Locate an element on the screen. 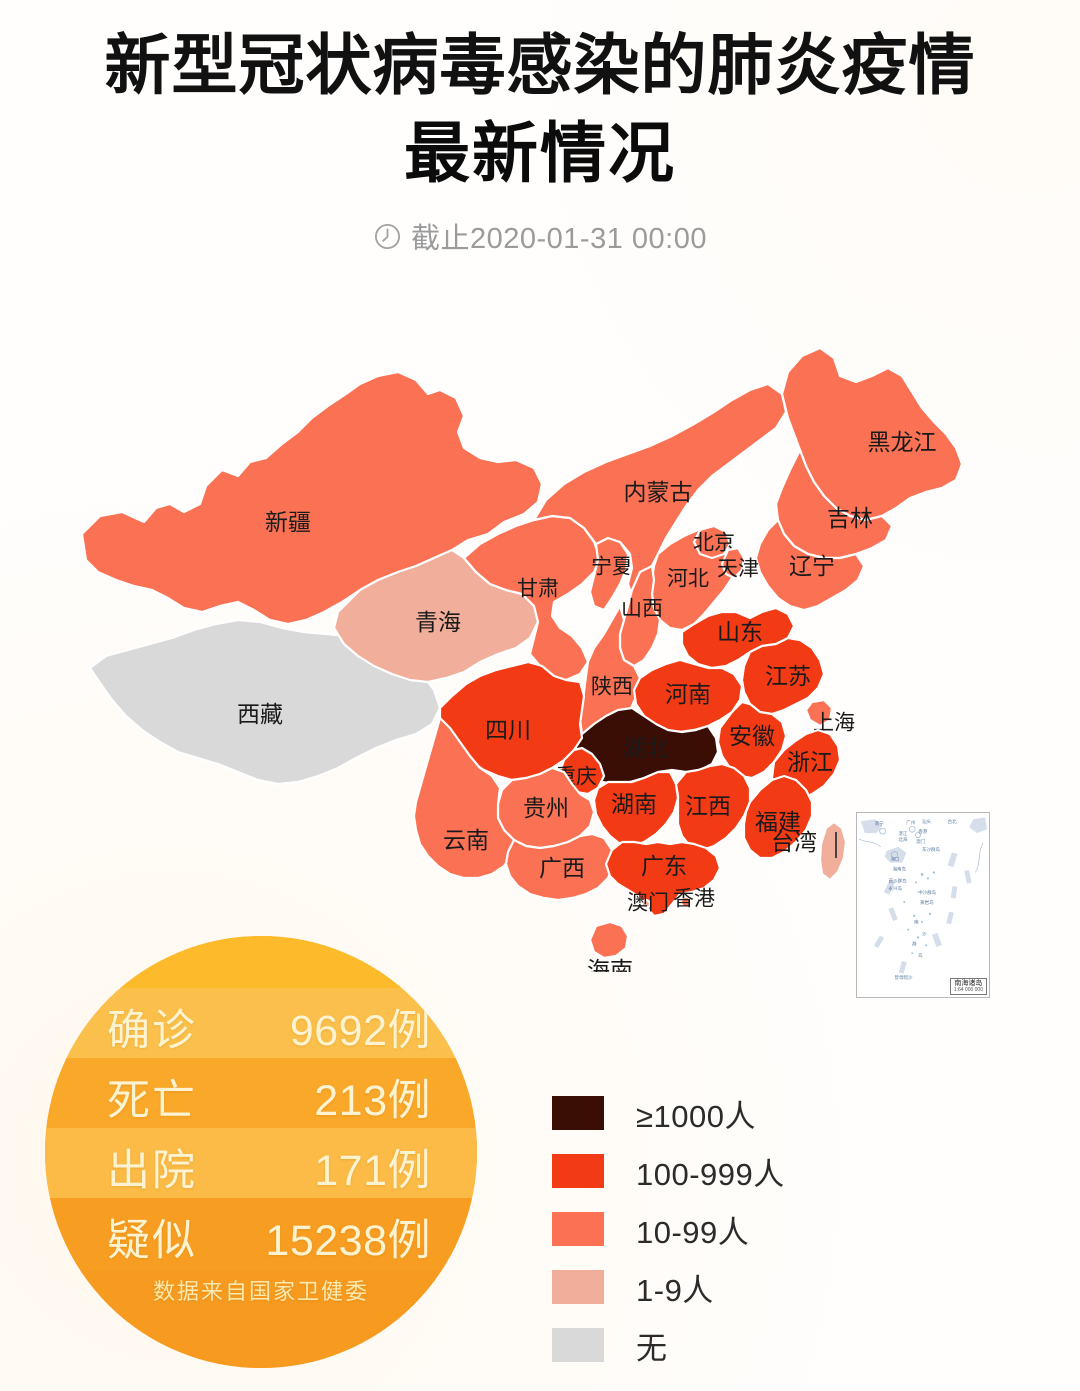 This screenshot has height=1391, width=1080. region-label-taiwan: 台湾 is located at coordinates (794, 842).